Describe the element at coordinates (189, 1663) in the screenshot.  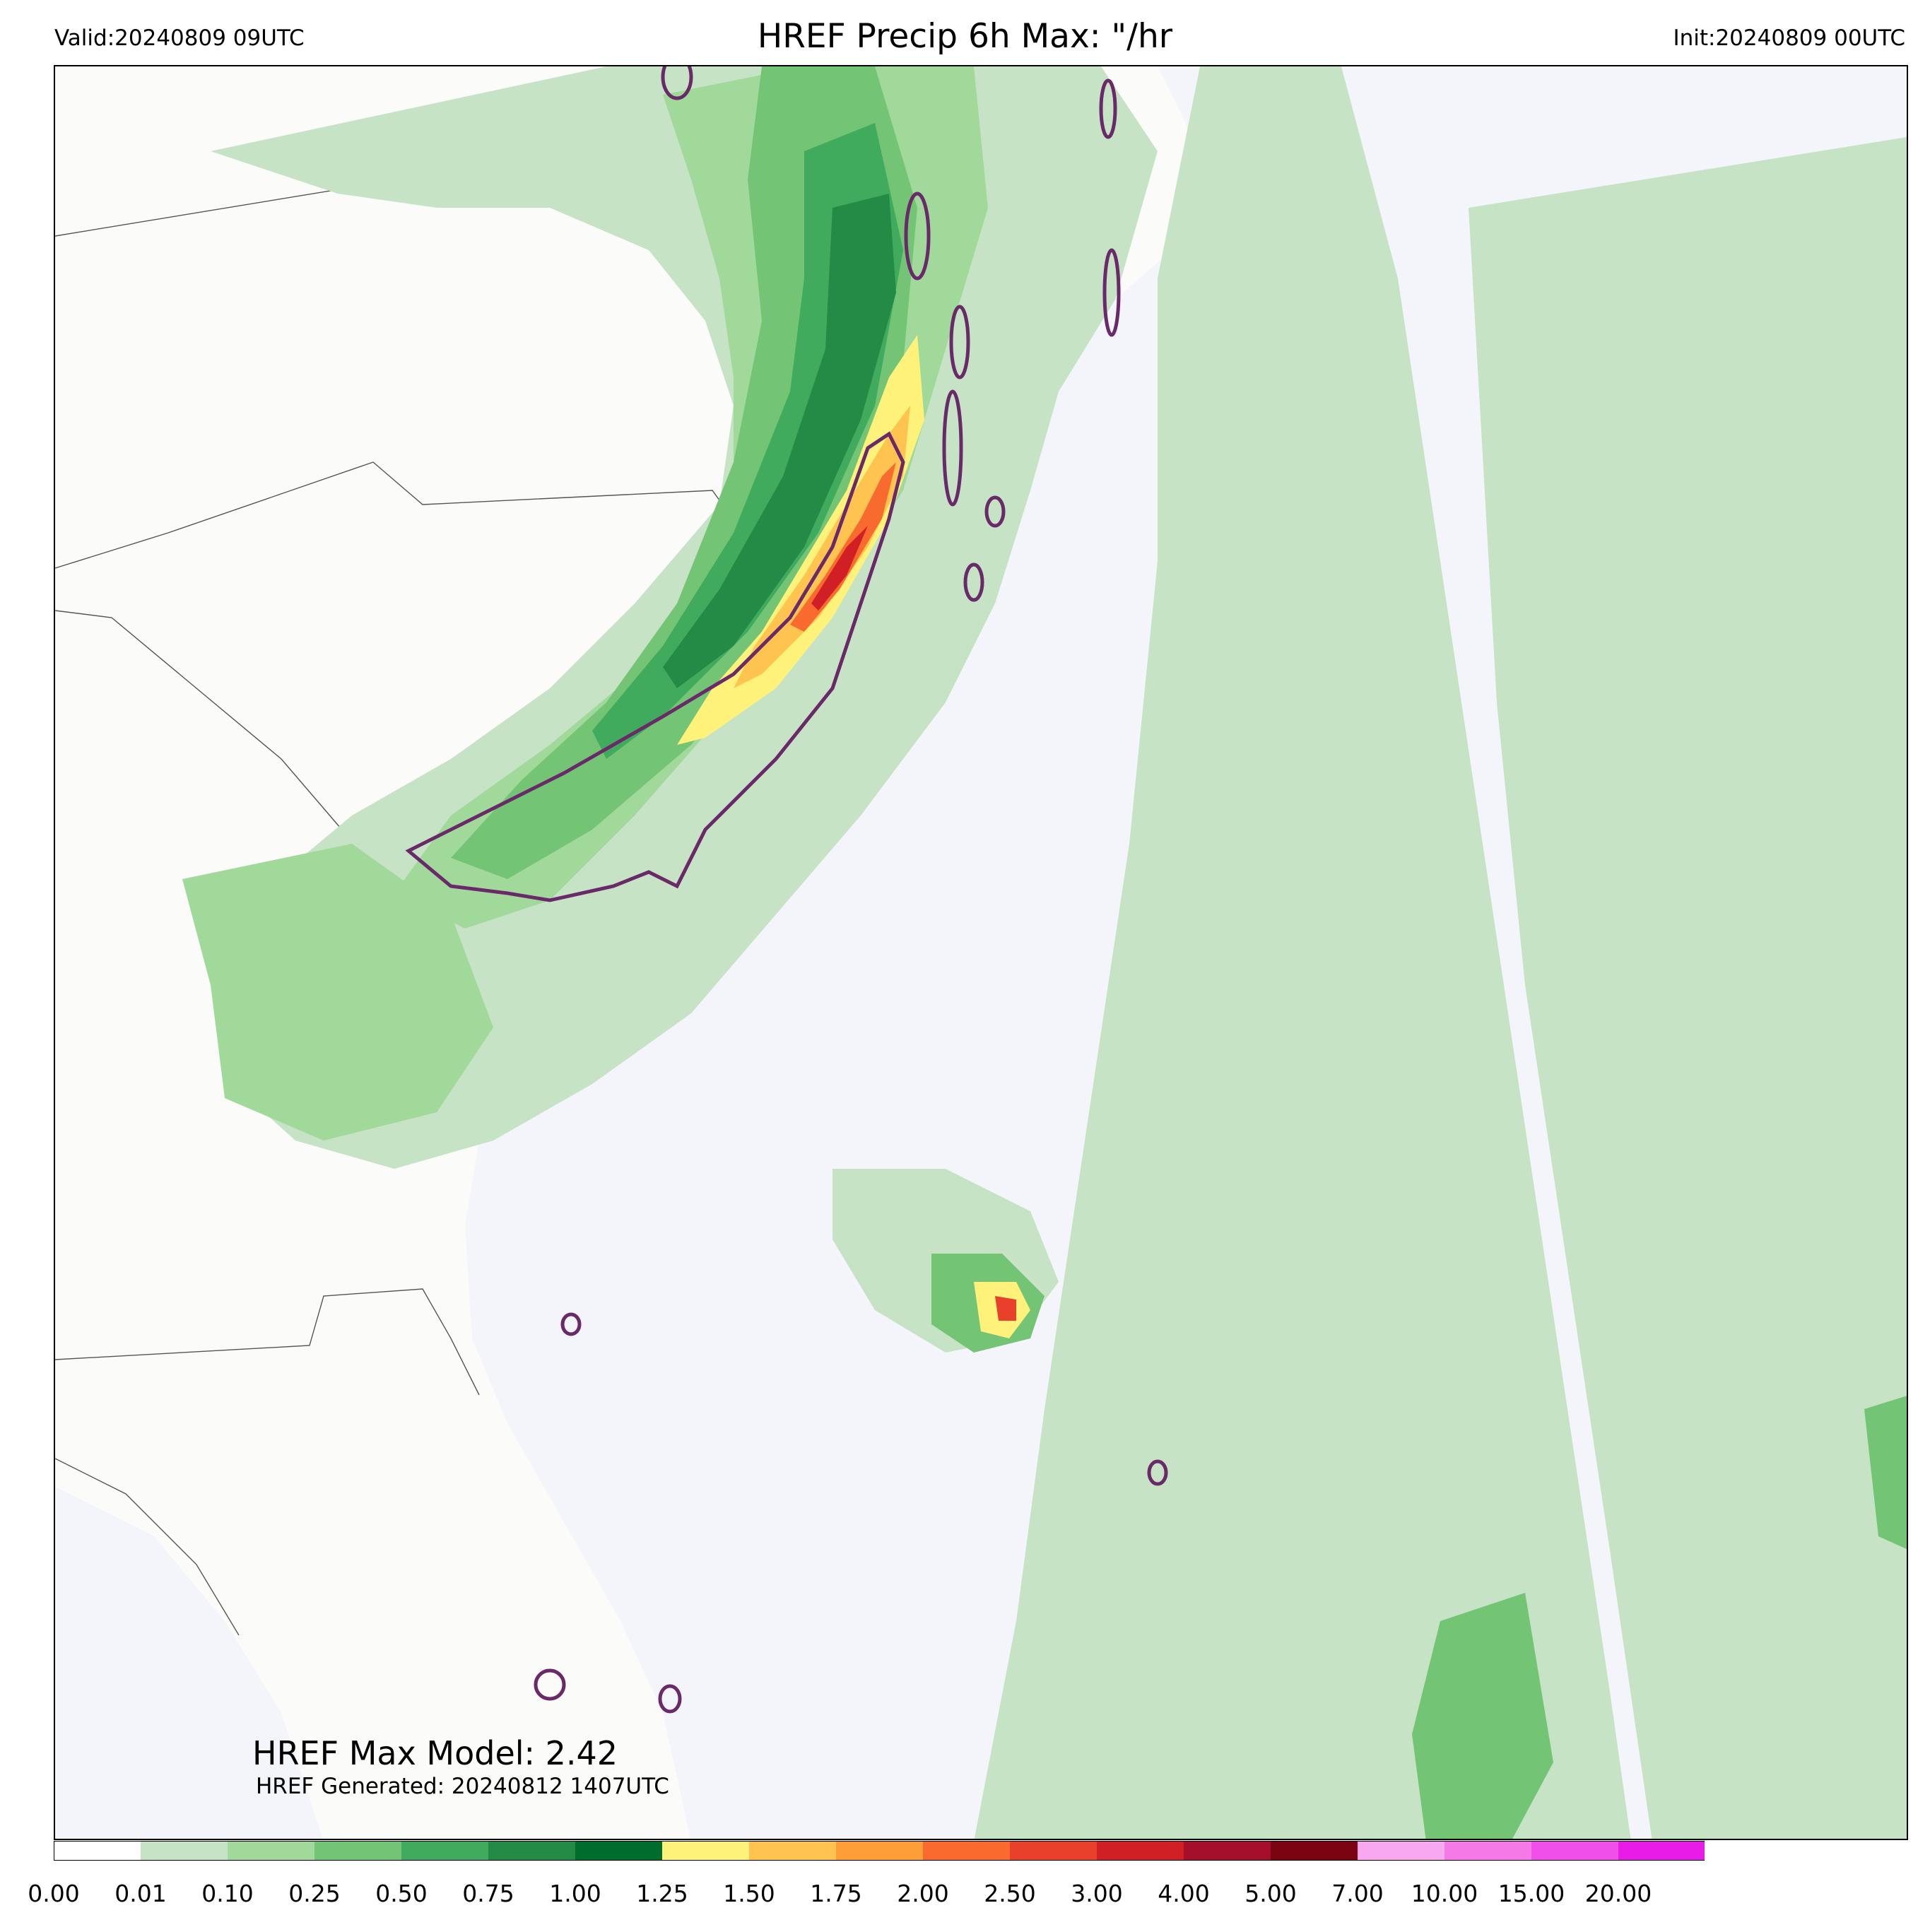
I see `gulf-water` at that location.